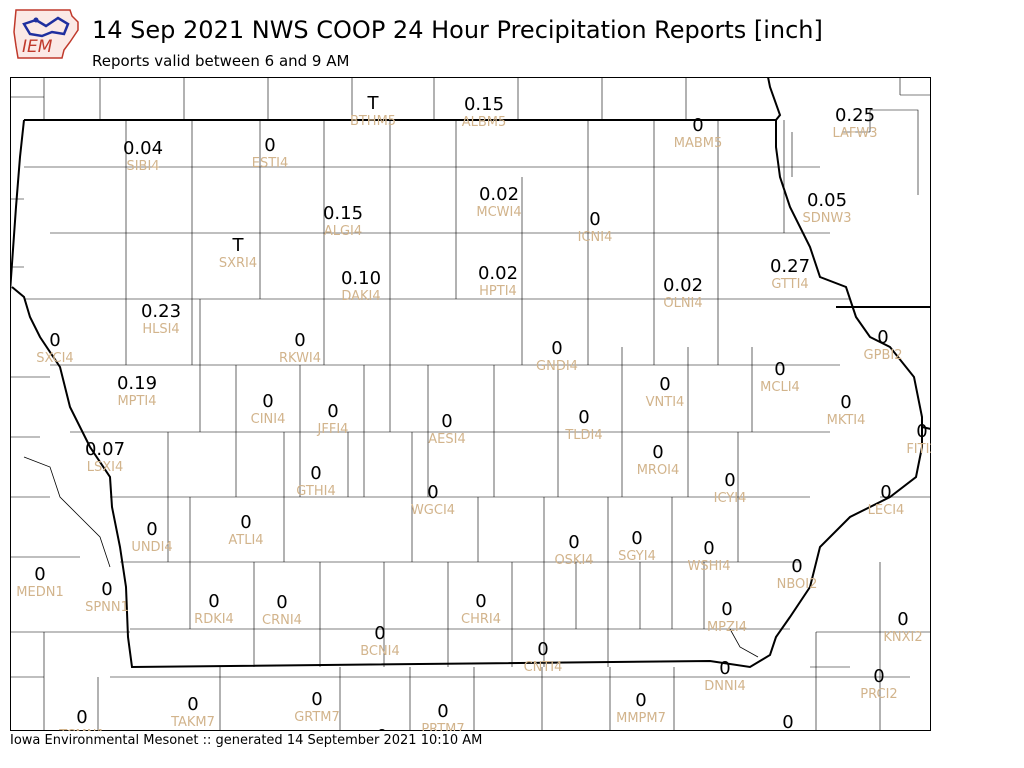 The image size is (1024, 768). What do you see at coordinates (373, 103) in the screenshot?
I see `precip-value: T` at bounding box center [373, 103].